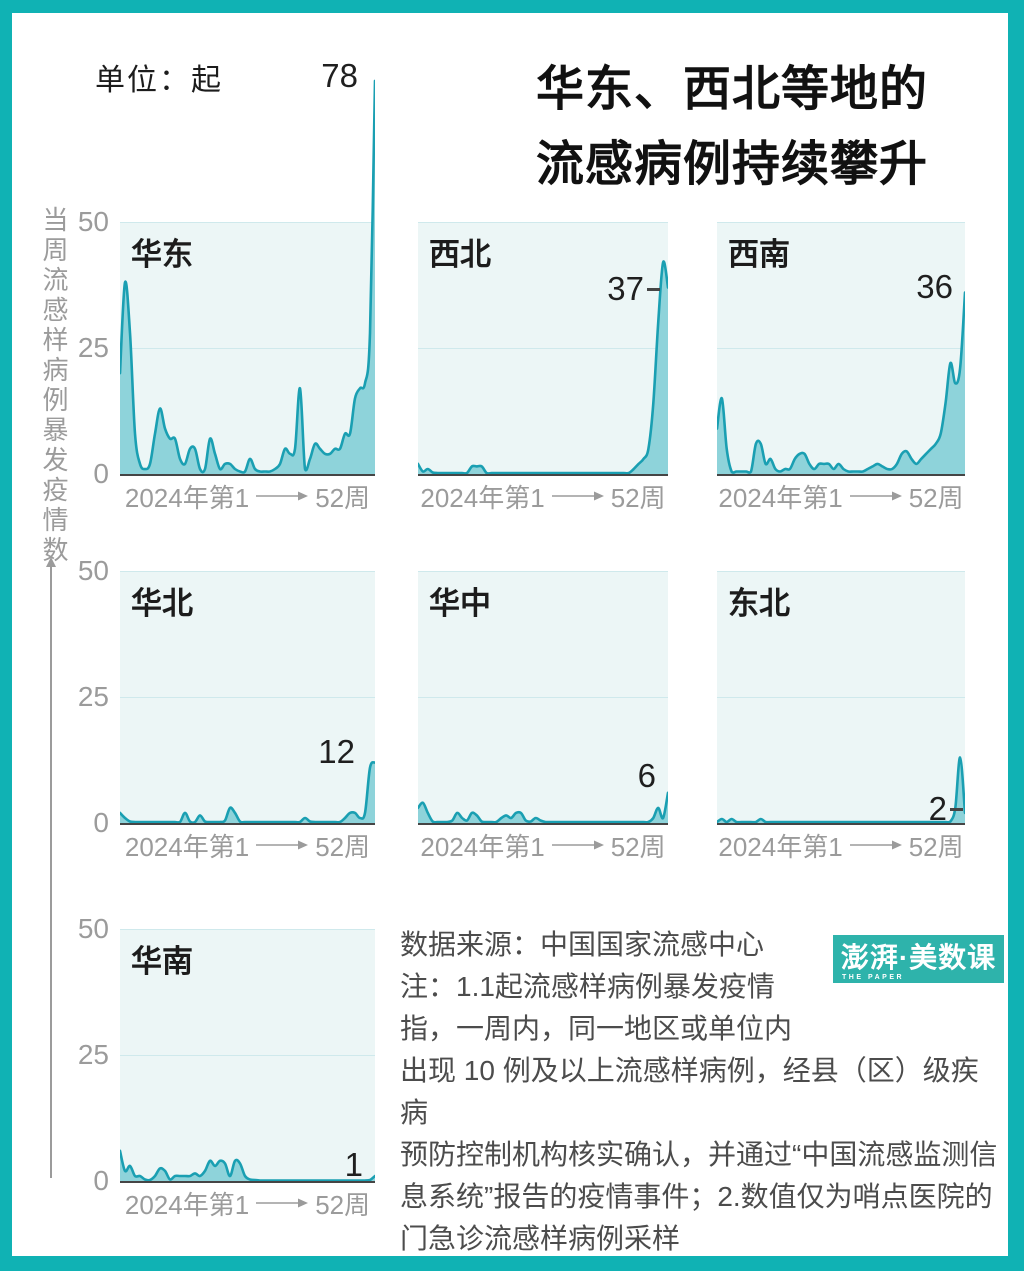  I want to click on peak-annotation: 37, so click(633, 289).